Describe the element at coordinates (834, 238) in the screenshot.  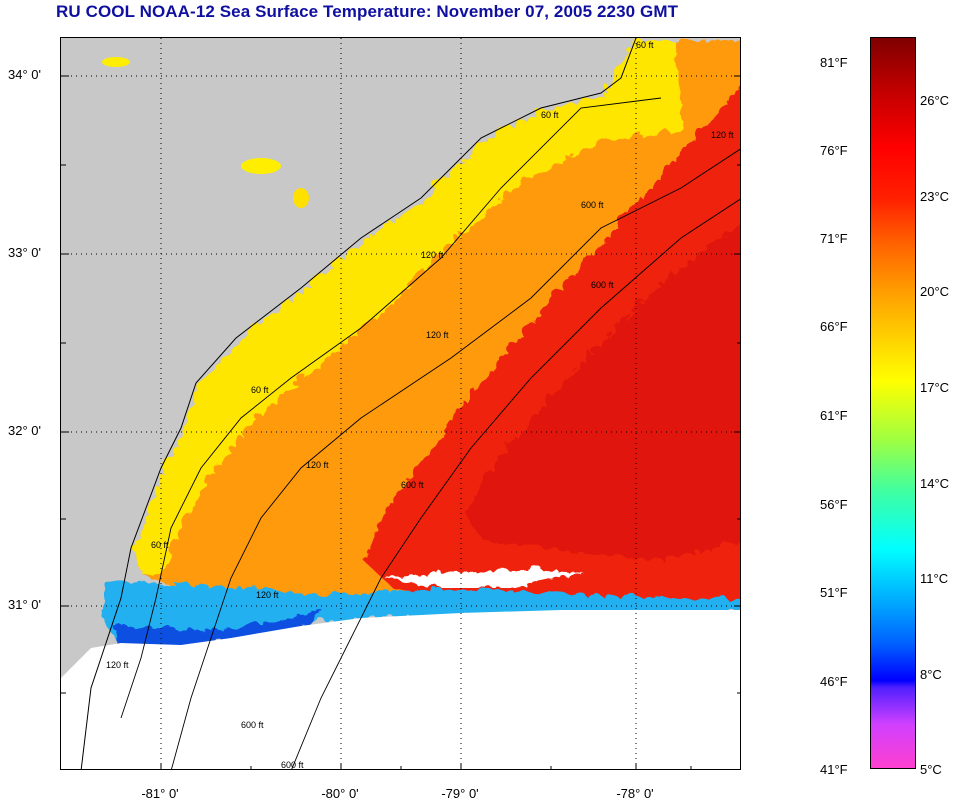
I see `colorbar-f-label: 71°F` at that location.